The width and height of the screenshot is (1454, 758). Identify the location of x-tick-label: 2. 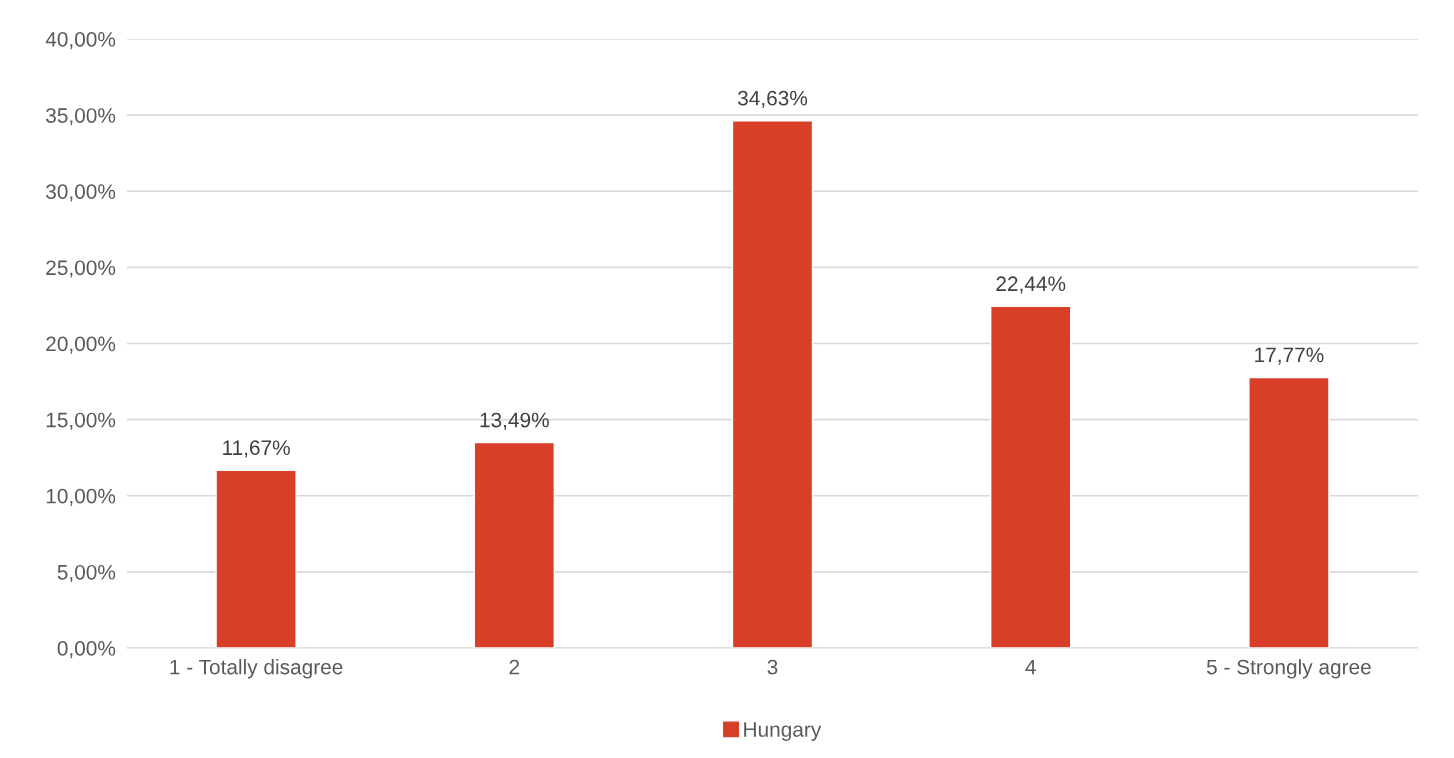
(514, 667).